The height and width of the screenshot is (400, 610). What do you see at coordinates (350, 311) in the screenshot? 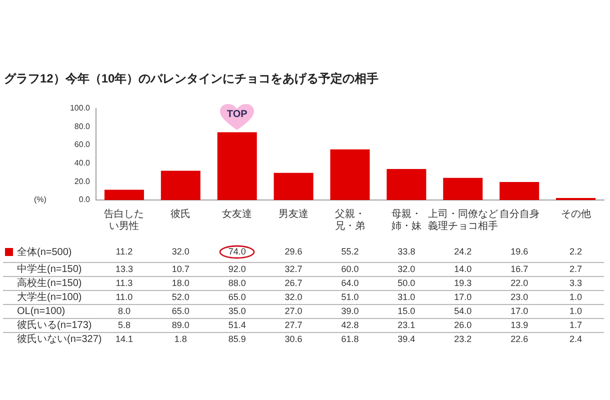
I see `data-label: 39.0` at bounding box center [350, 311].